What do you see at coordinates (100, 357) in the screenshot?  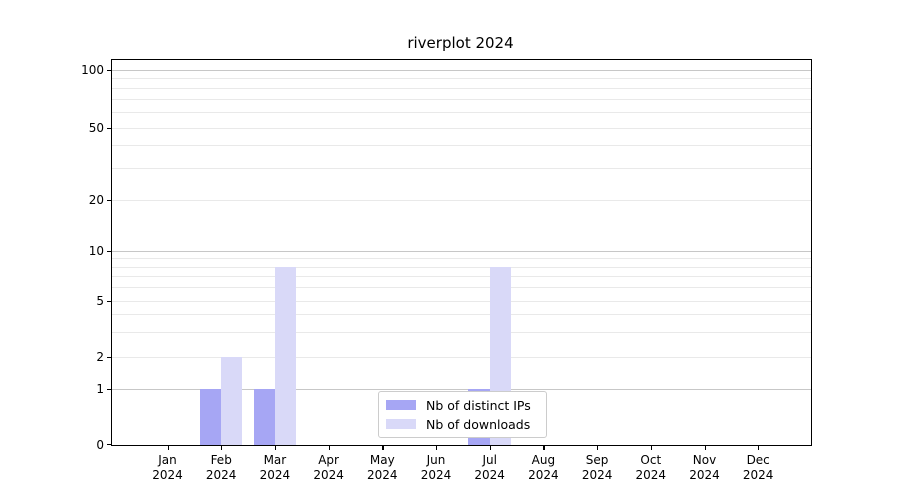 I see `y-tick-label: 2` at bounding box center [100, 357].